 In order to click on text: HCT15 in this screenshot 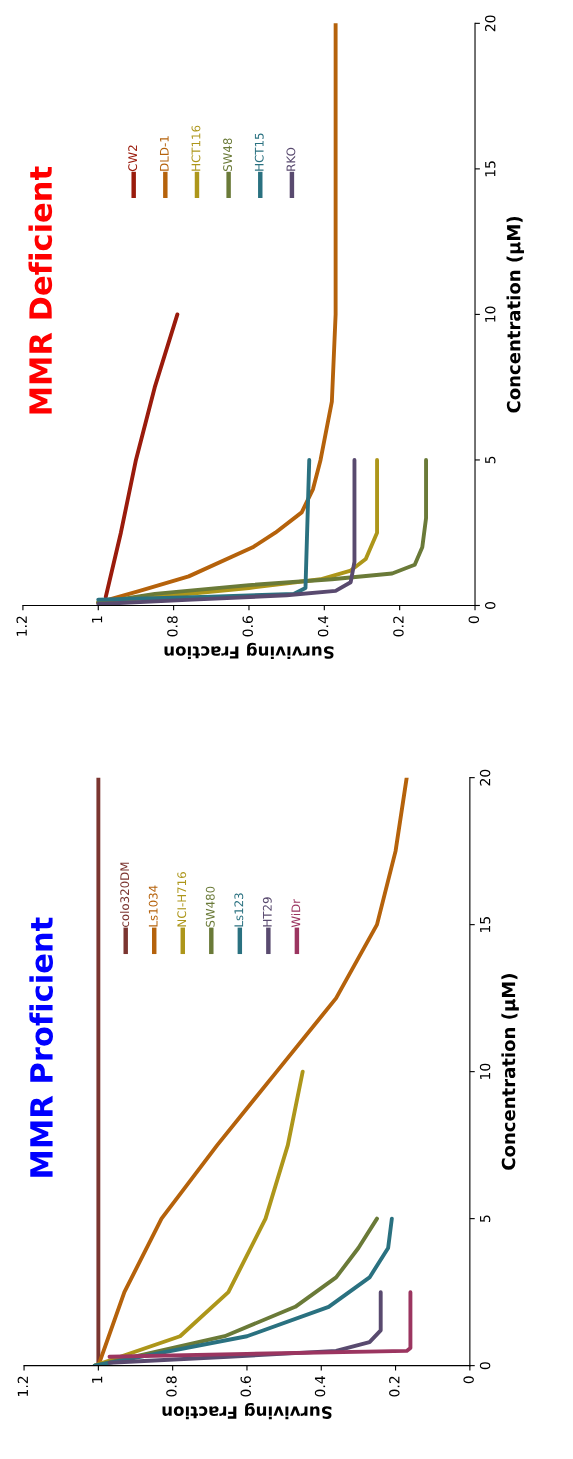, I will do `click(259, 152)`.